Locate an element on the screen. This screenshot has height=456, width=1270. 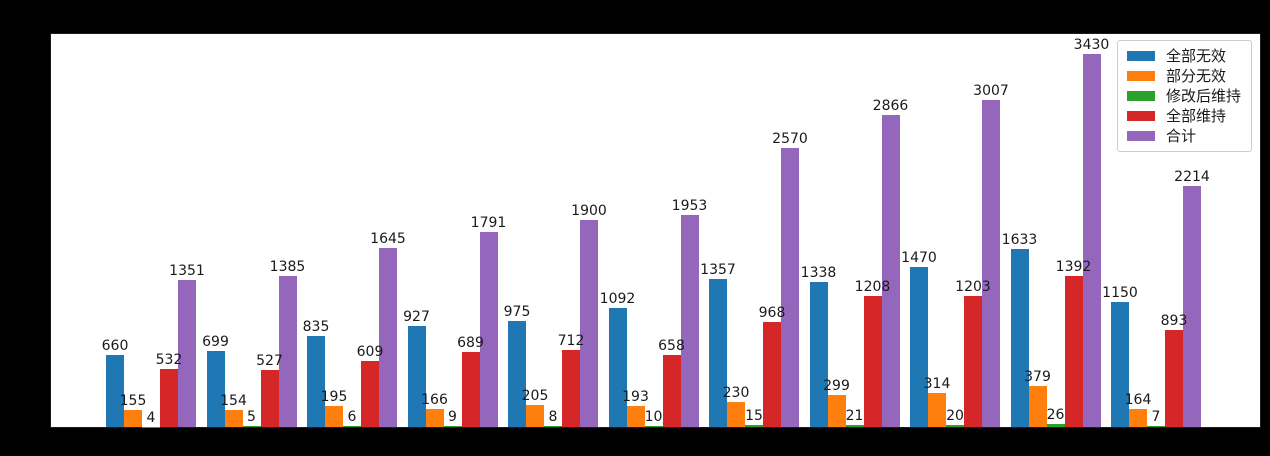
bar-value-label: 532 is located at coordinates (169, 360).